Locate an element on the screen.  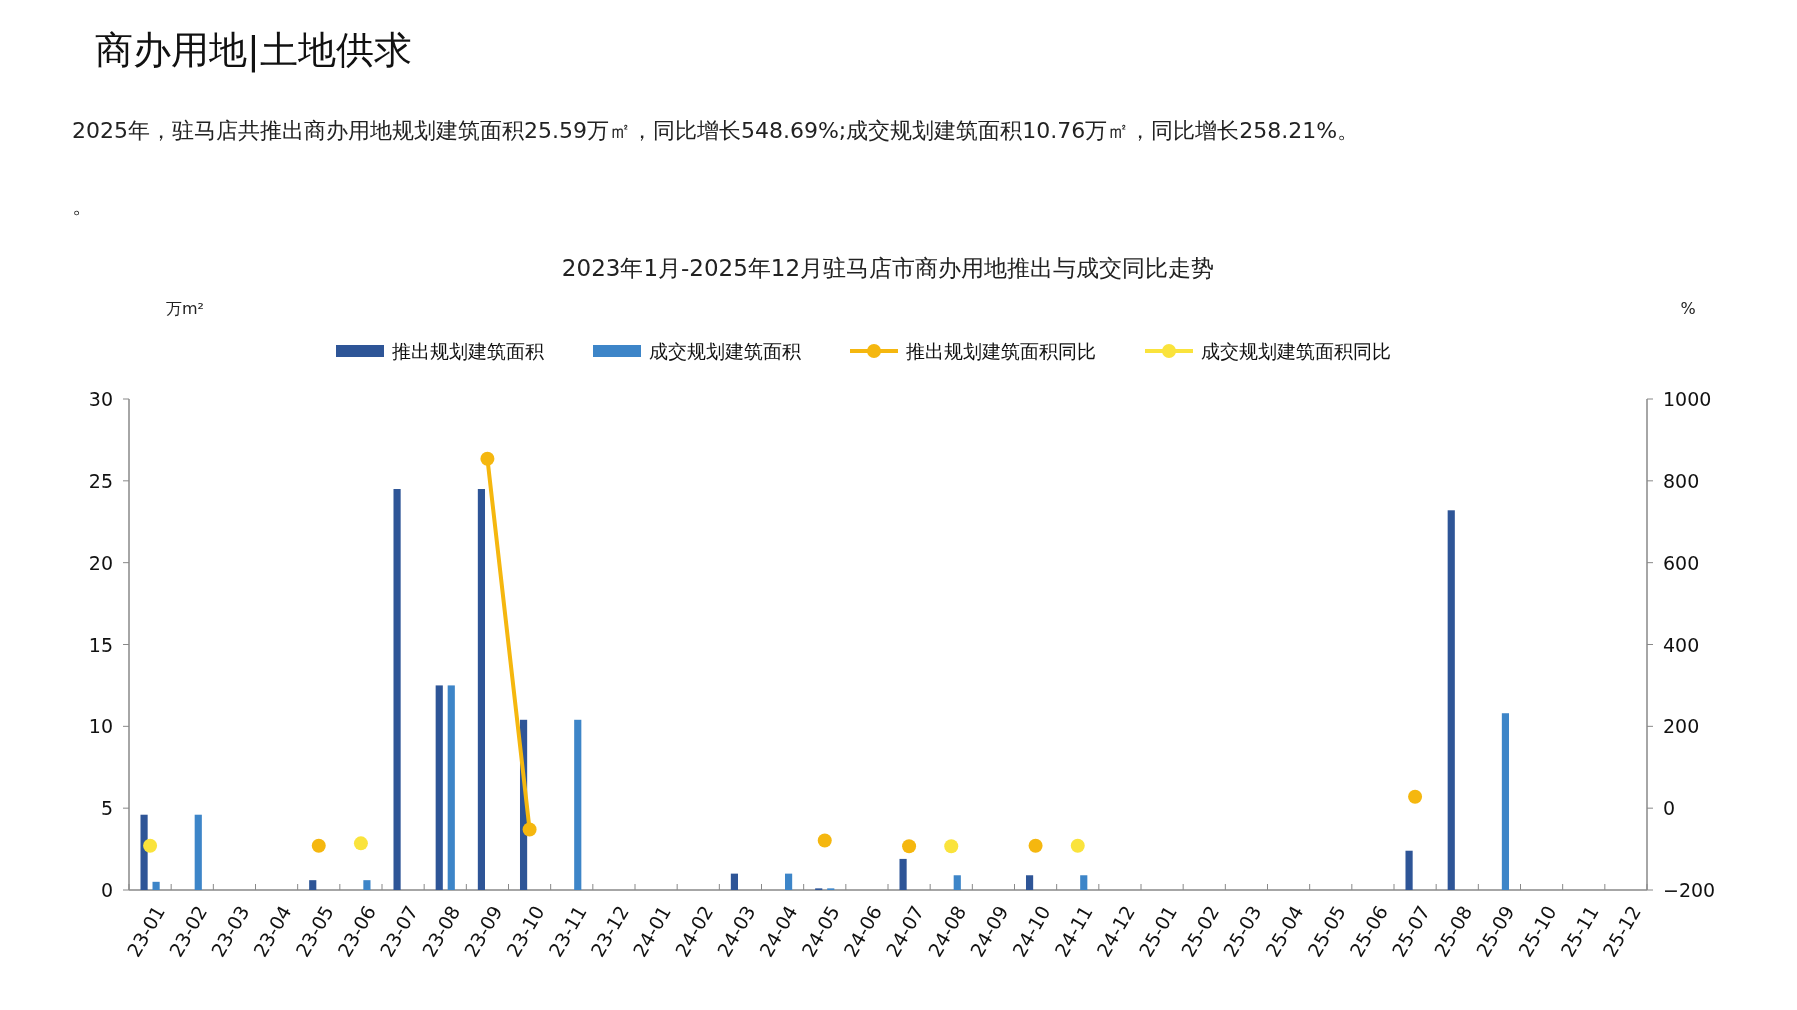
y2-tick-label: 200 is located at coordinates (1681, 726).